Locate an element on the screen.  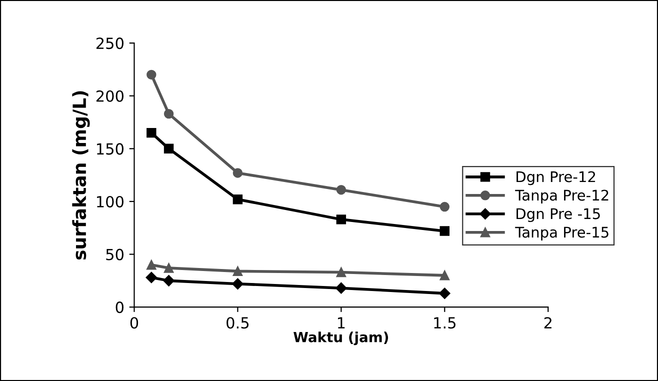
y-axis-title: surfaktan (mg/L) is located at coordinates (81, 175).